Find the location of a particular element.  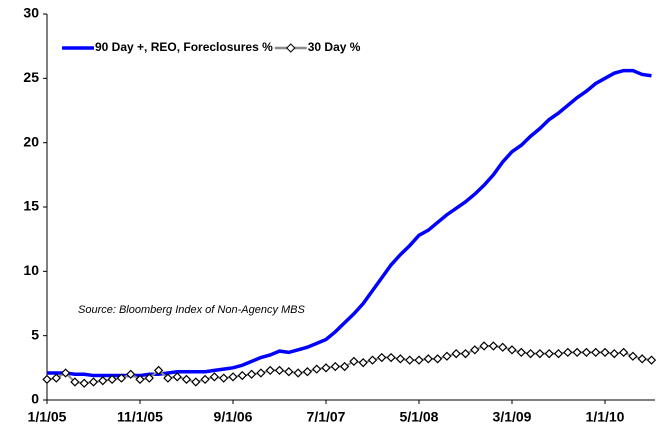

x-tick-label: 3/1/09 is located at coordinates (512, 417).